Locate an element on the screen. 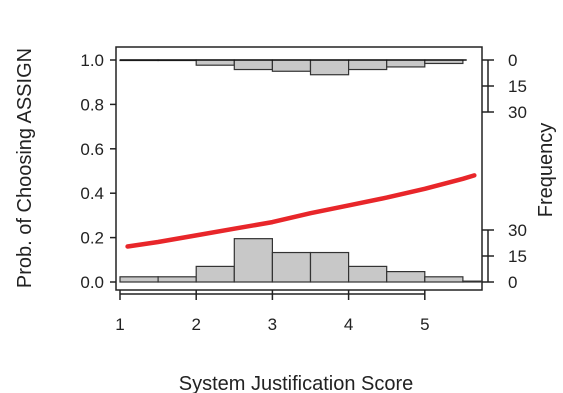 This screenshot has width=563, height=393. histogram-bottom is located at coordinates (301, 260).